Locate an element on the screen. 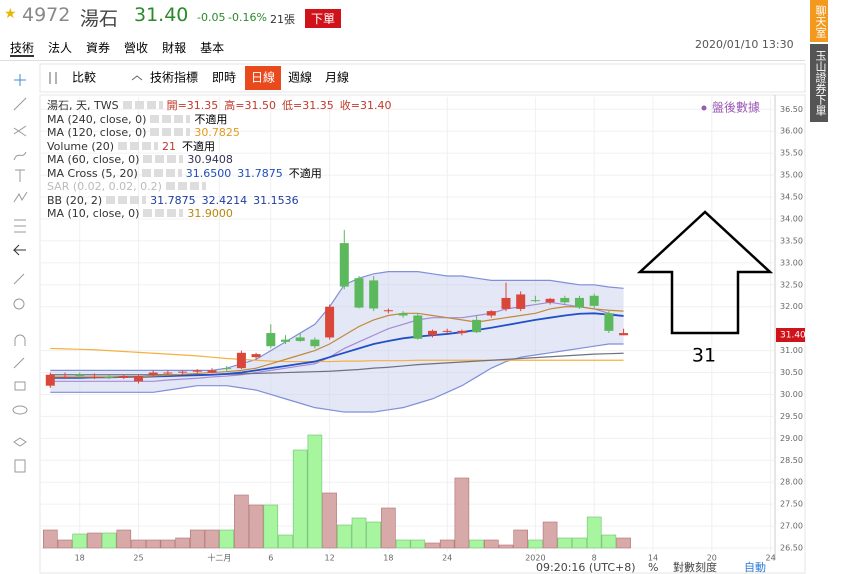 Image resolution: width=845 pixels, height=574 pixels. tab: 資券 is located at coordinates (98, 48).